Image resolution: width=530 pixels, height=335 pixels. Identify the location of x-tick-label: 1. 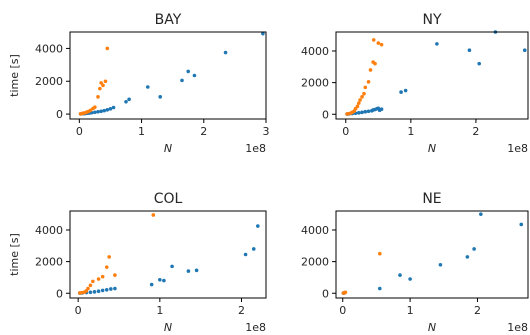
(410, 310).